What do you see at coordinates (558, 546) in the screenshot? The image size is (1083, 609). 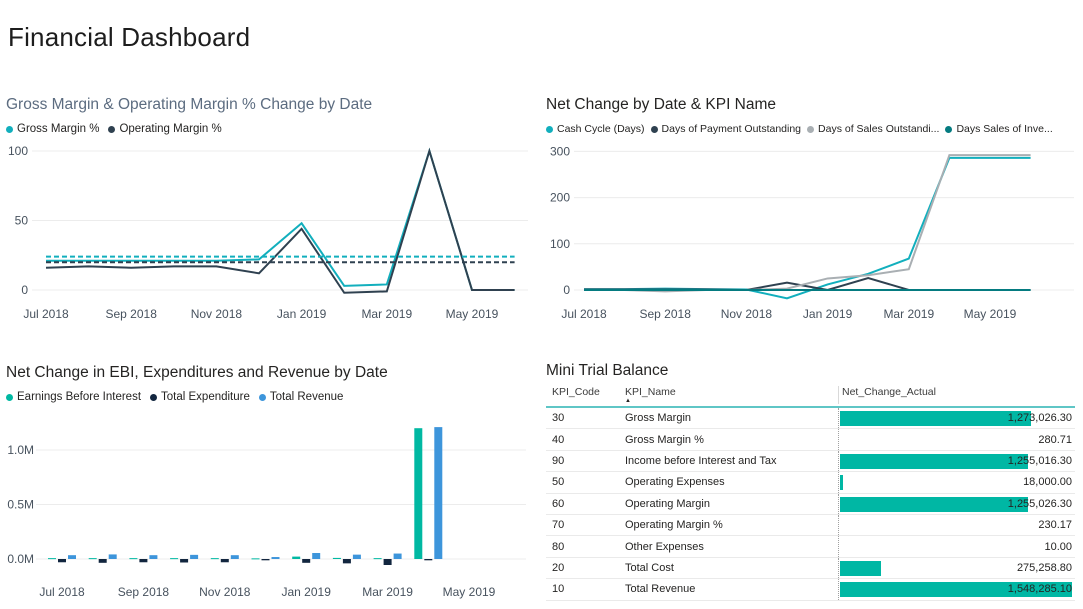 I see `kpi-code-cell: 80` at bounding box center [558, 546].